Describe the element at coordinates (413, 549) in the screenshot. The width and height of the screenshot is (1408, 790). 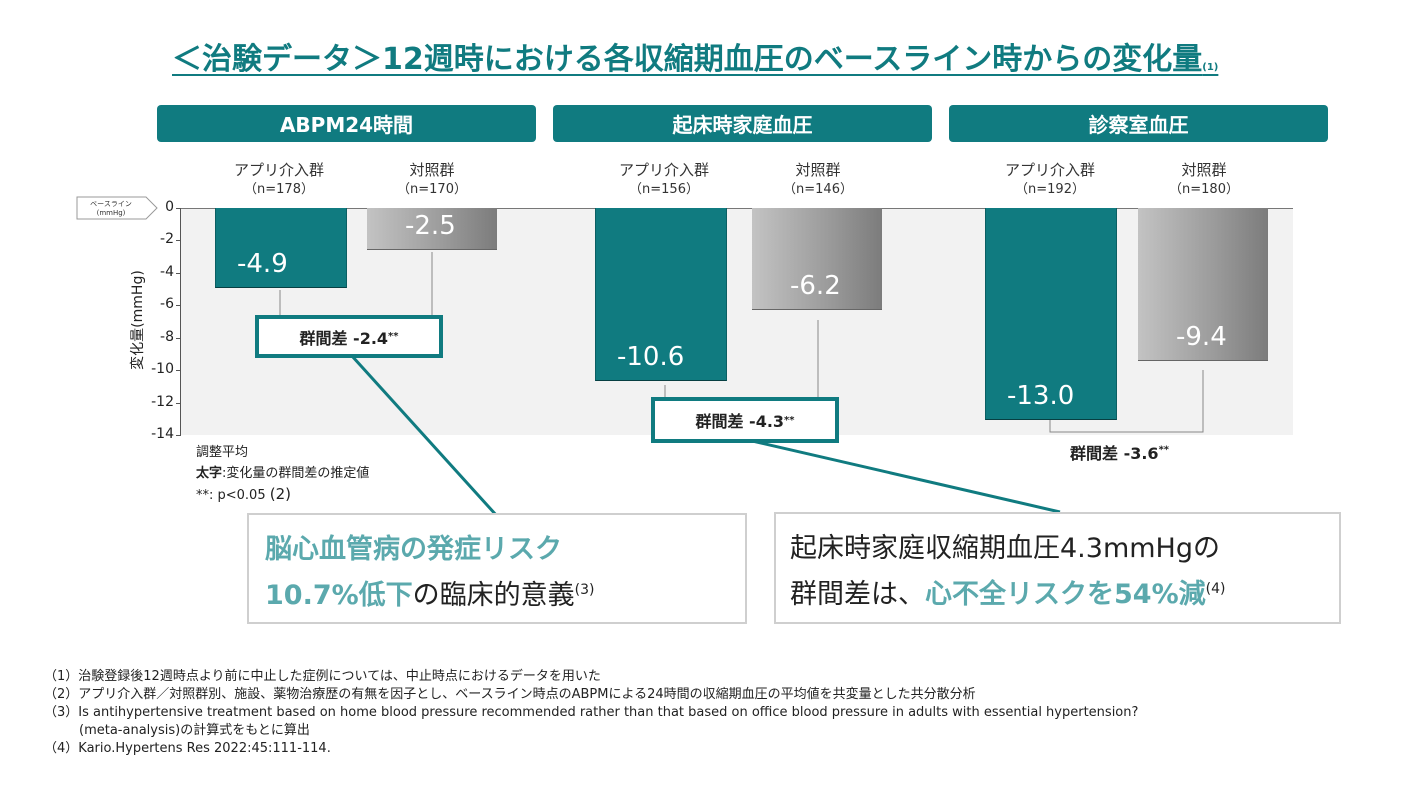
I see `callout-left-line1: 脳心血管病の発症リスク` at that location.